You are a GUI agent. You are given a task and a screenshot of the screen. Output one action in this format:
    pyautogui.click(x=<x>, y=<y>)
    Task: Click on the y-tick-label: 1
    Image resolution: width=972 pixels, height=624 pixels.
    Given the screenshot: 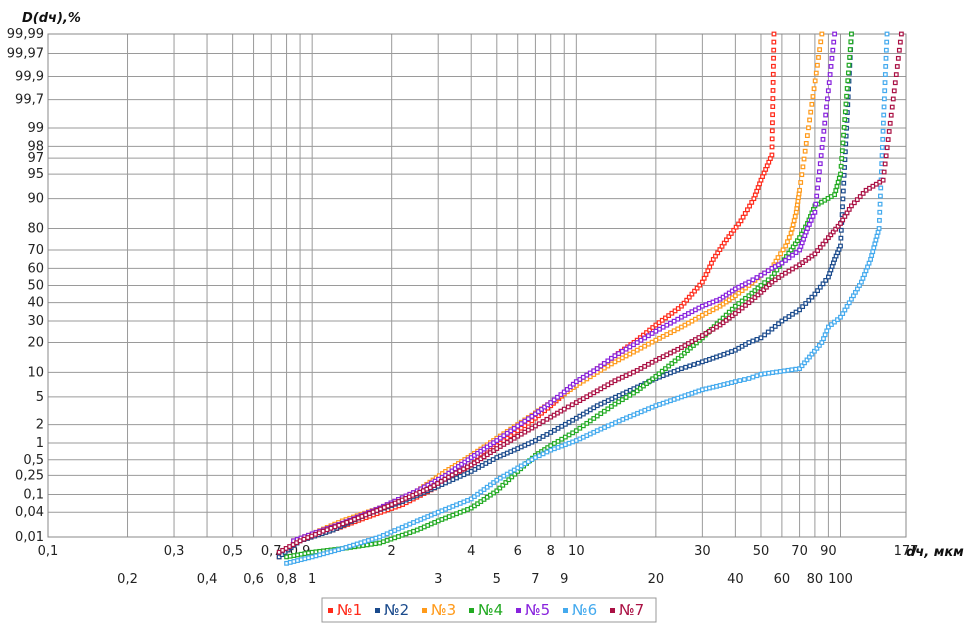 What is the action you would take?
    pyautogui.click(x=40, y=443)
    